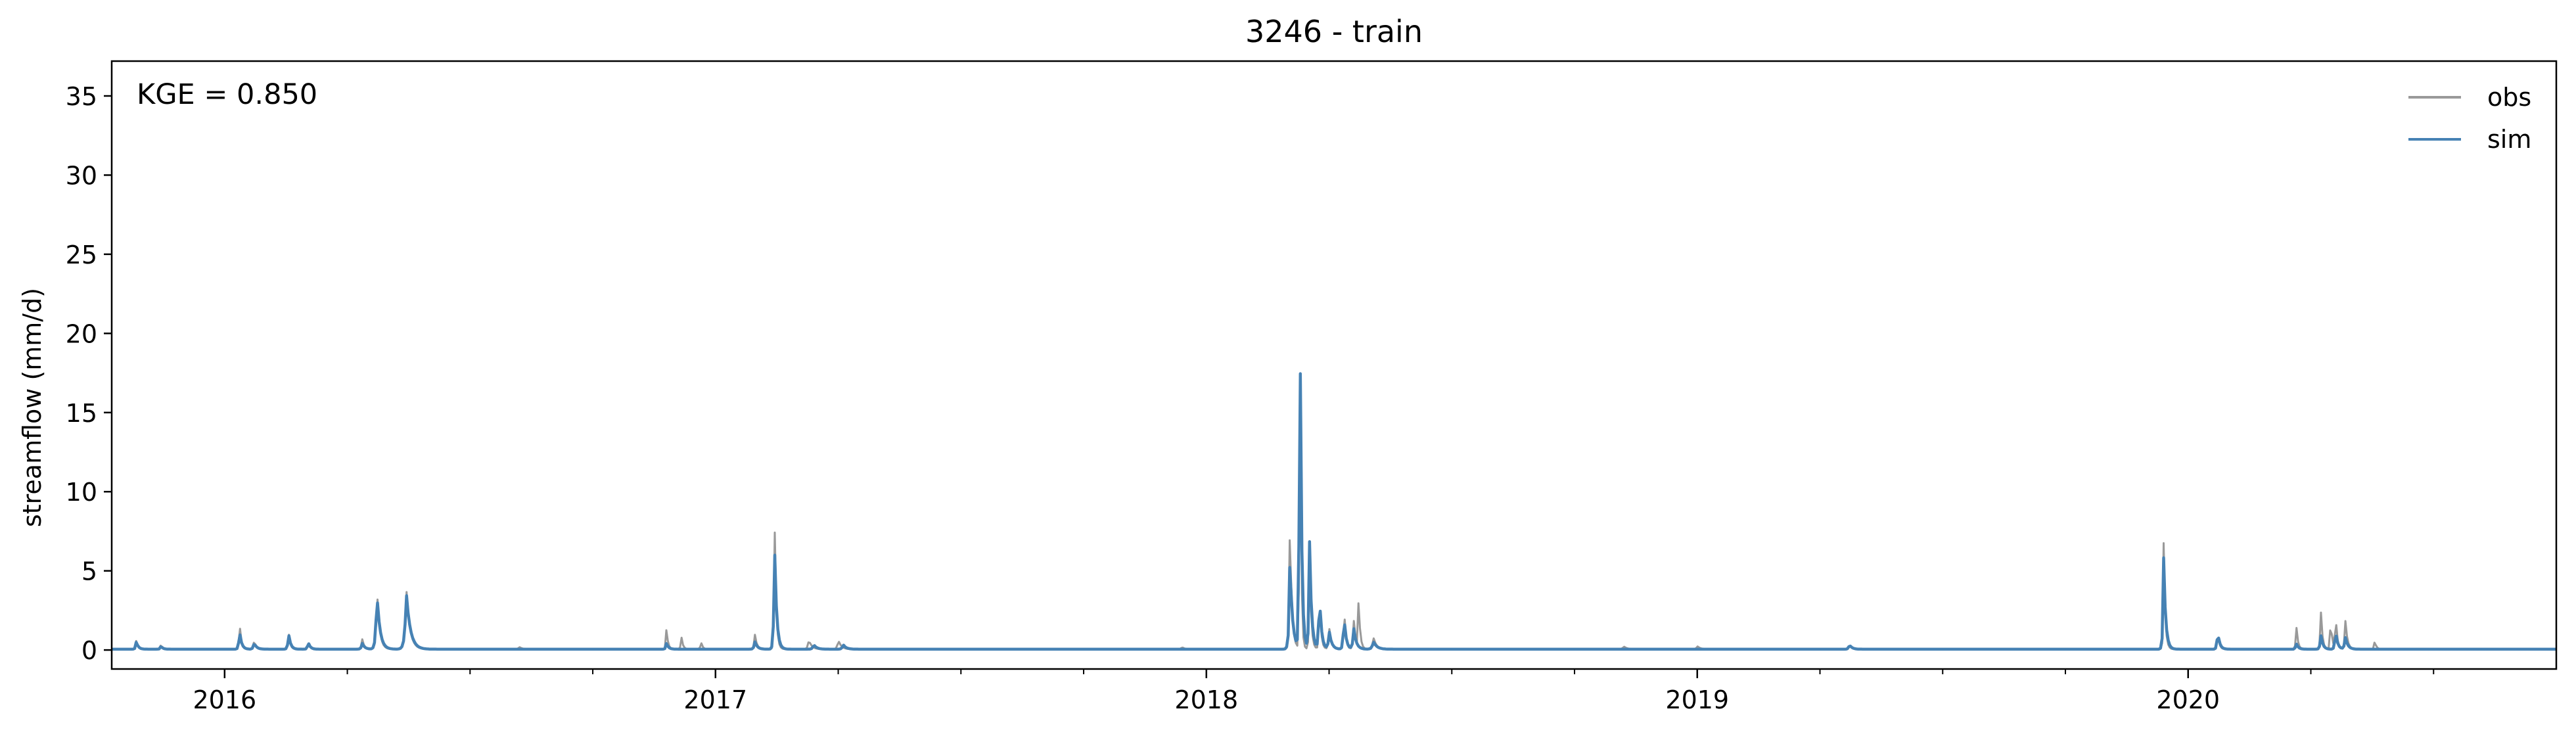 Image resolution: width=2576 pixels, height=738 pixels. What do you see at coordinates (2188, 699) in the screenshot?
I see `x-tick-label-2020: 2020` at bounding box center [2188, 699].